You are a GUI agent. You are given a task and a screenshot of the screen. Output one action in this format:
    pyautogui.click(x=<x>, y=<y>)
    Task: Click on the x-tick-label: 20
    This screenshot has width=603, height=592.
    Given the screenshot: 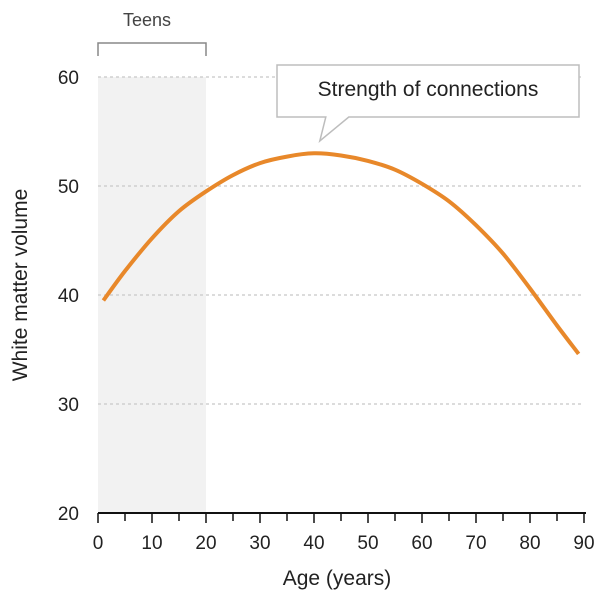 What is the action you would take?
    pyautogui.click(x=205, y=543)
    